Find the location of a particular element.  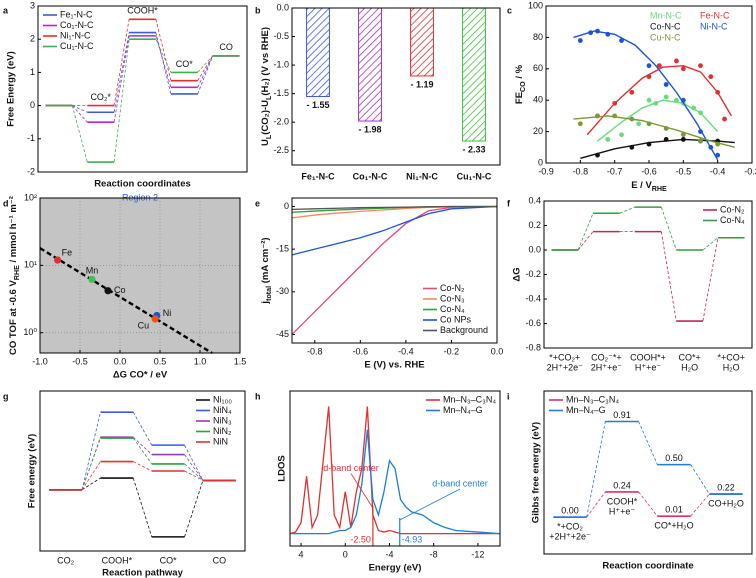

value-label: 0.91 is located at coordinates (622, 415).